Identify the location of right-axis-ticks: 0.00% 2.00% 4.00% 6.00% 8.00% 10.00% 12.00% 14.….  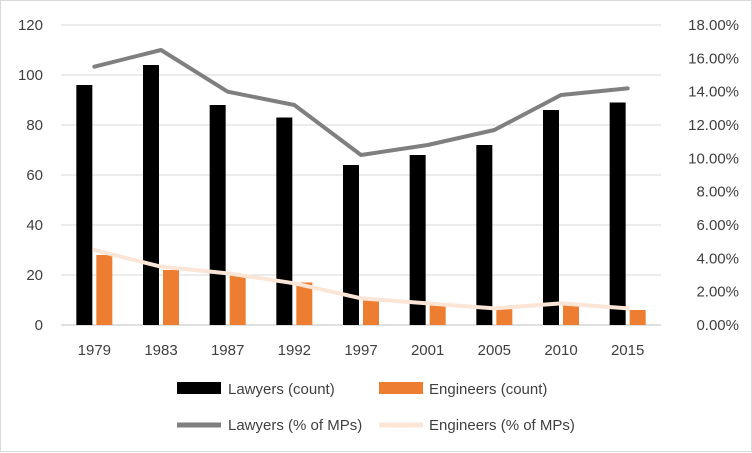
(713, 175).